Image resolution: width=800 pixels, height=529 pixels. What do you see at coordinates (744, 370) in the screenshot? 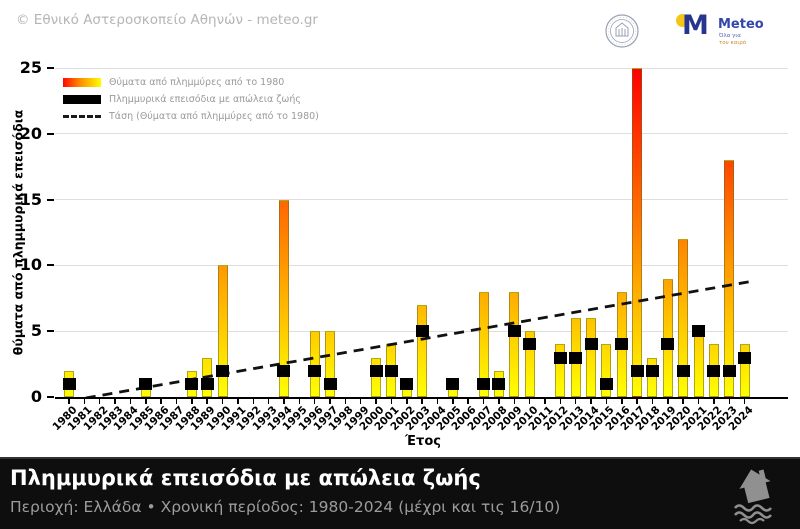
I see `victims-bar-2024` at bounding box center [744, 370].